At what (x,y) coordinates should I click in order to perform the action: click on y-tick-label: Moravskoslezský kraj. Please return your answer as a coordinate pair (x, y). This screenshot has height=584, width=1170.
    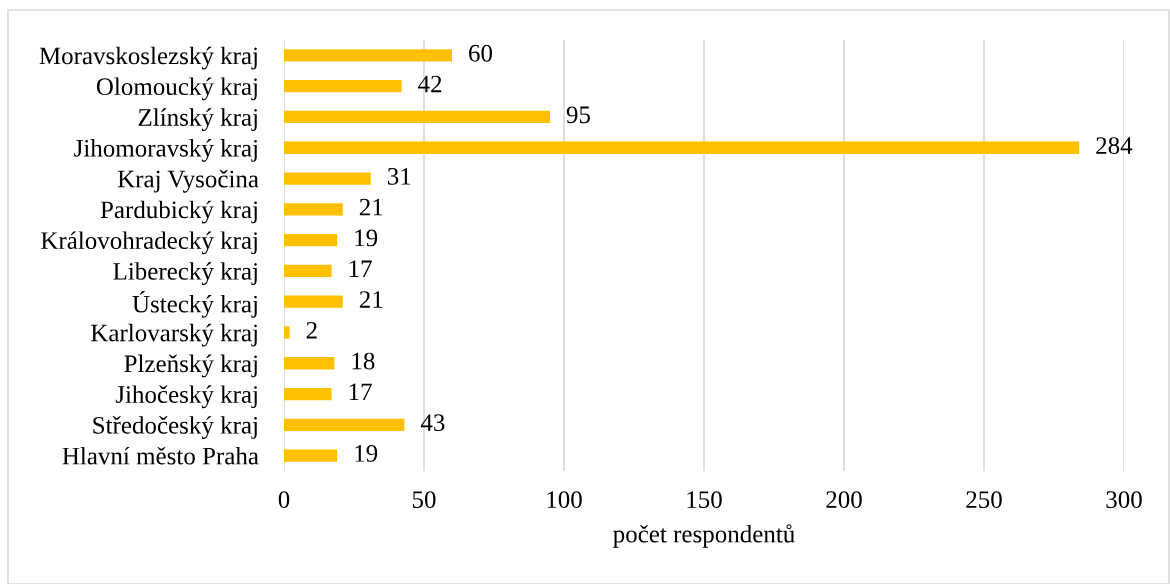
    Looking at the image, I should click on (148, 58).